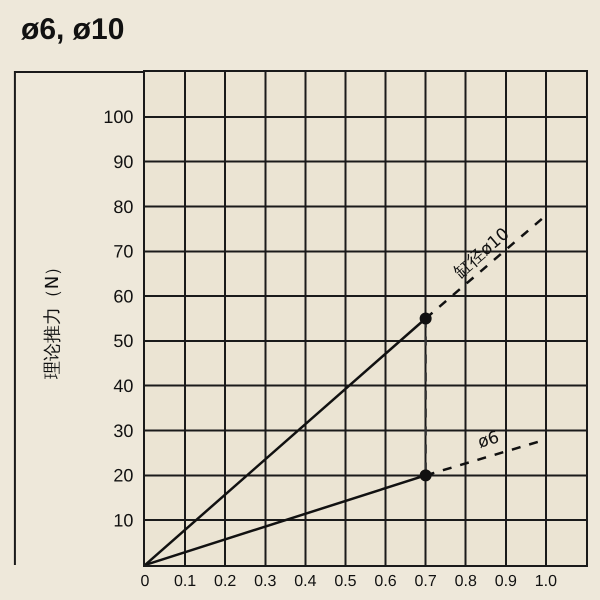  Describe the element at coordinates (123, 206) in the screenshot. I see `y-tick-label: 80` at that location.